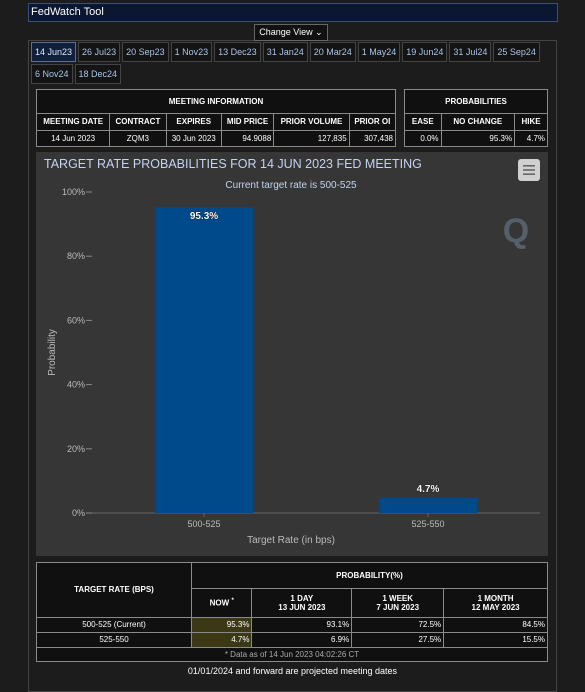 This screenshot has width=585, height=692. Describe the element at coordinates (332, 52) in the screenshot. I see `meeting-tab: 20 Mar24` at that location.